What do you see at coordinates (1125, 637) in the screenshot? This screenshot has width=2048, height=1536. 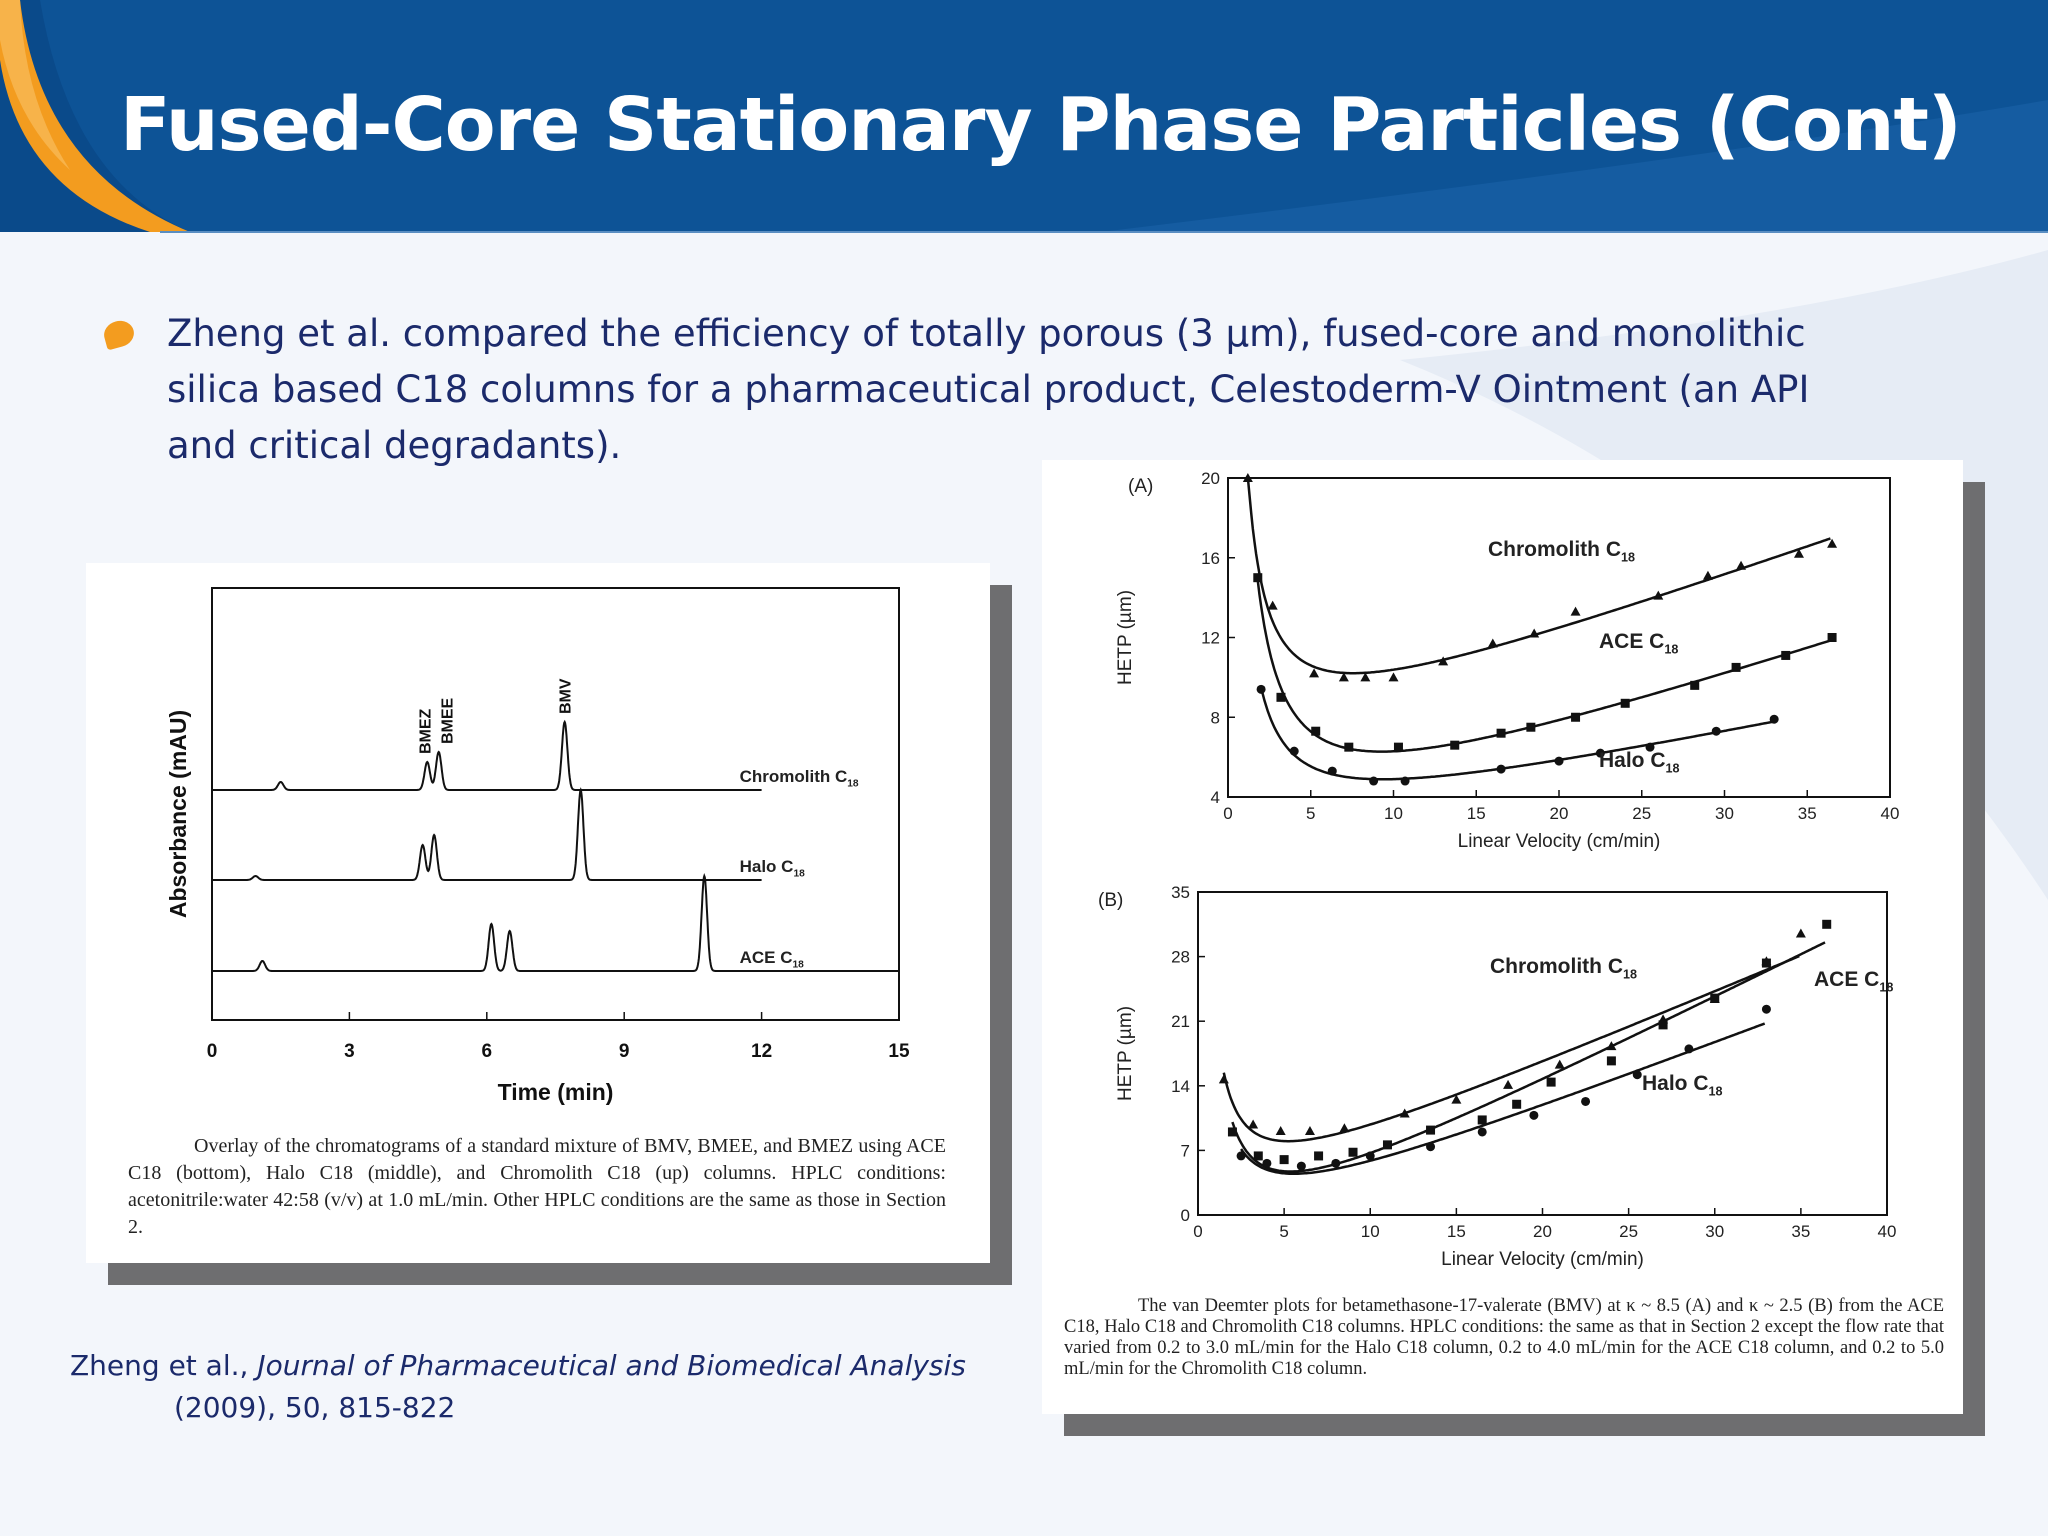 I see `panel--a-y-axis-label: HETP (µm)` at bounding box center [1125, 637].